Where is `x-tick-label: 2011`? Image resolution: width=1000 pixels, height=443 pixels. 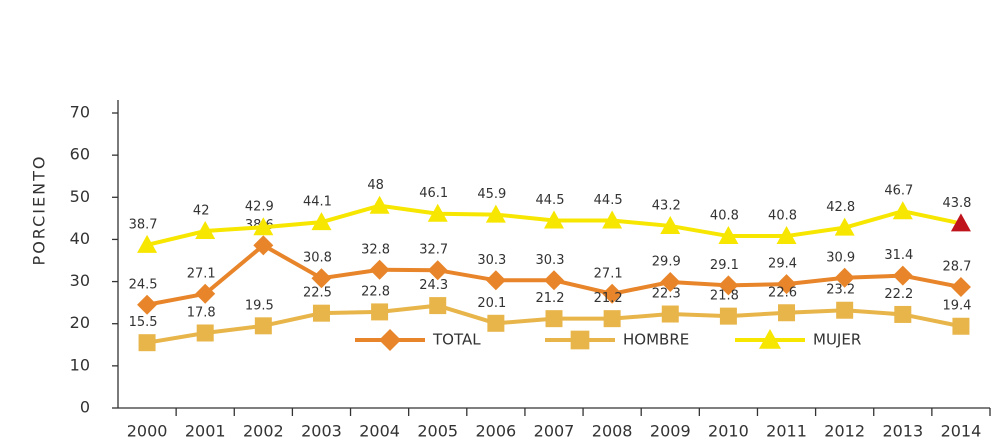 x-tick-label: 2011 is located at coordinates (786, 431).